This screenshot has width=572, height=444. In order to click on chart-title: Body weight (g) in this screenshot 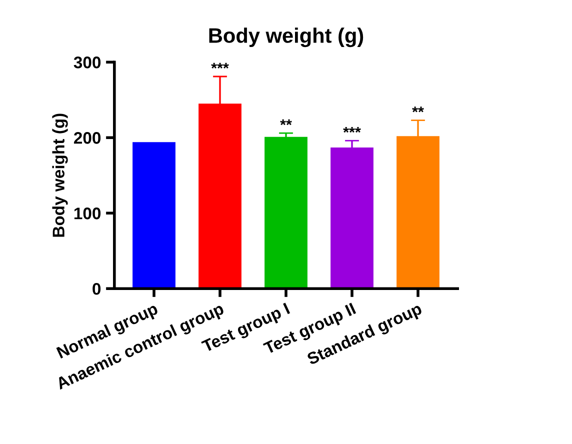, I will do `click(286, 38)`.